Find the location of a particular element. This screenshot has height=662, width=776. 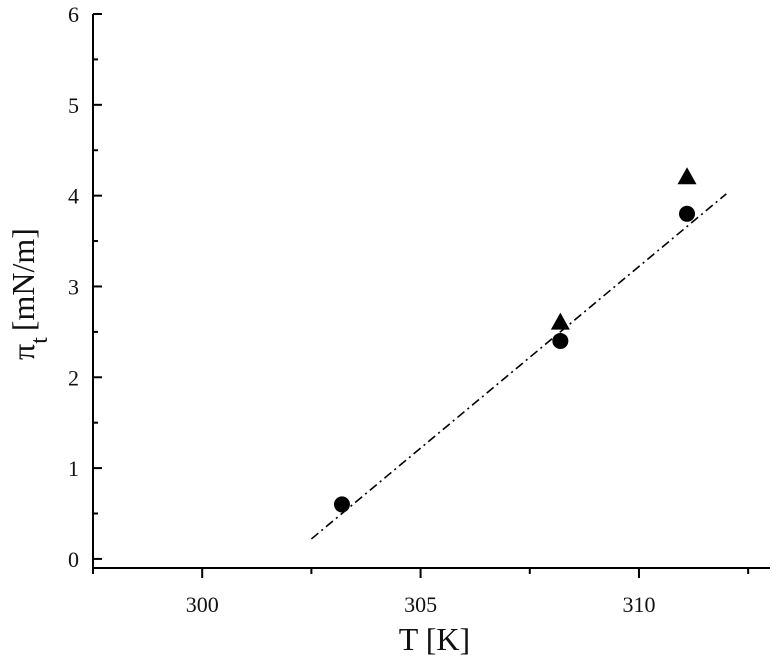

y-tick-label: 3 is located at coordinates (73, 286).